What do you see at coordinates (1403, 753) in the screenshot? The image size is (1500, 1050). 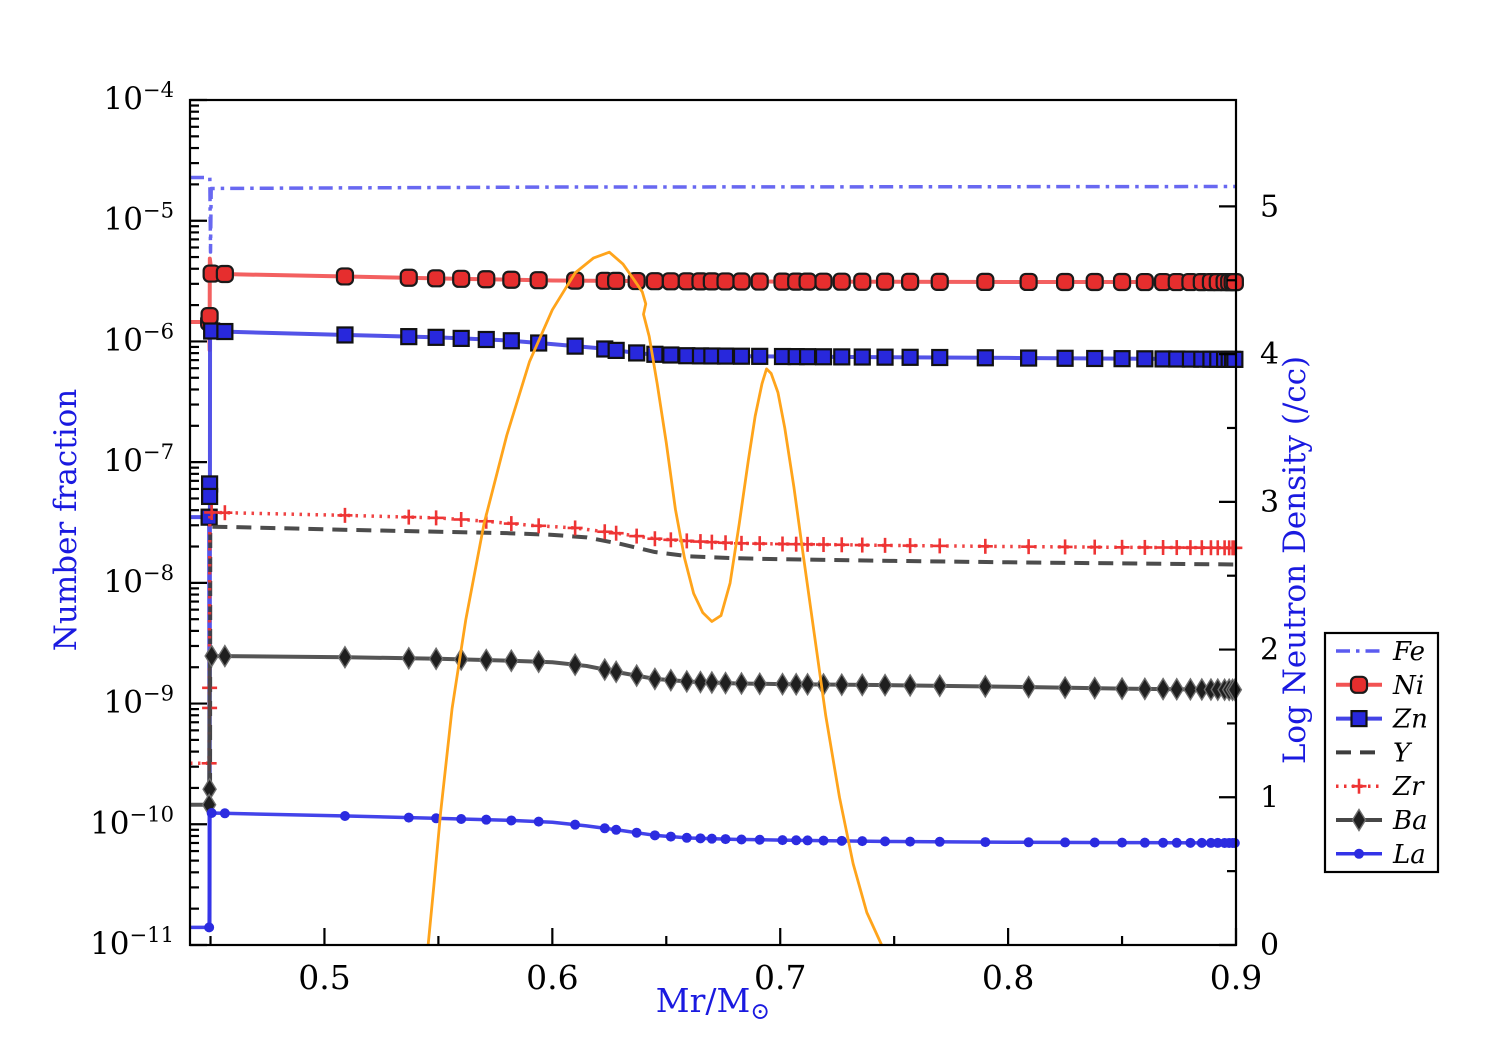 I see `legend-label-Y: Y` at bounding box center [1403, 753].